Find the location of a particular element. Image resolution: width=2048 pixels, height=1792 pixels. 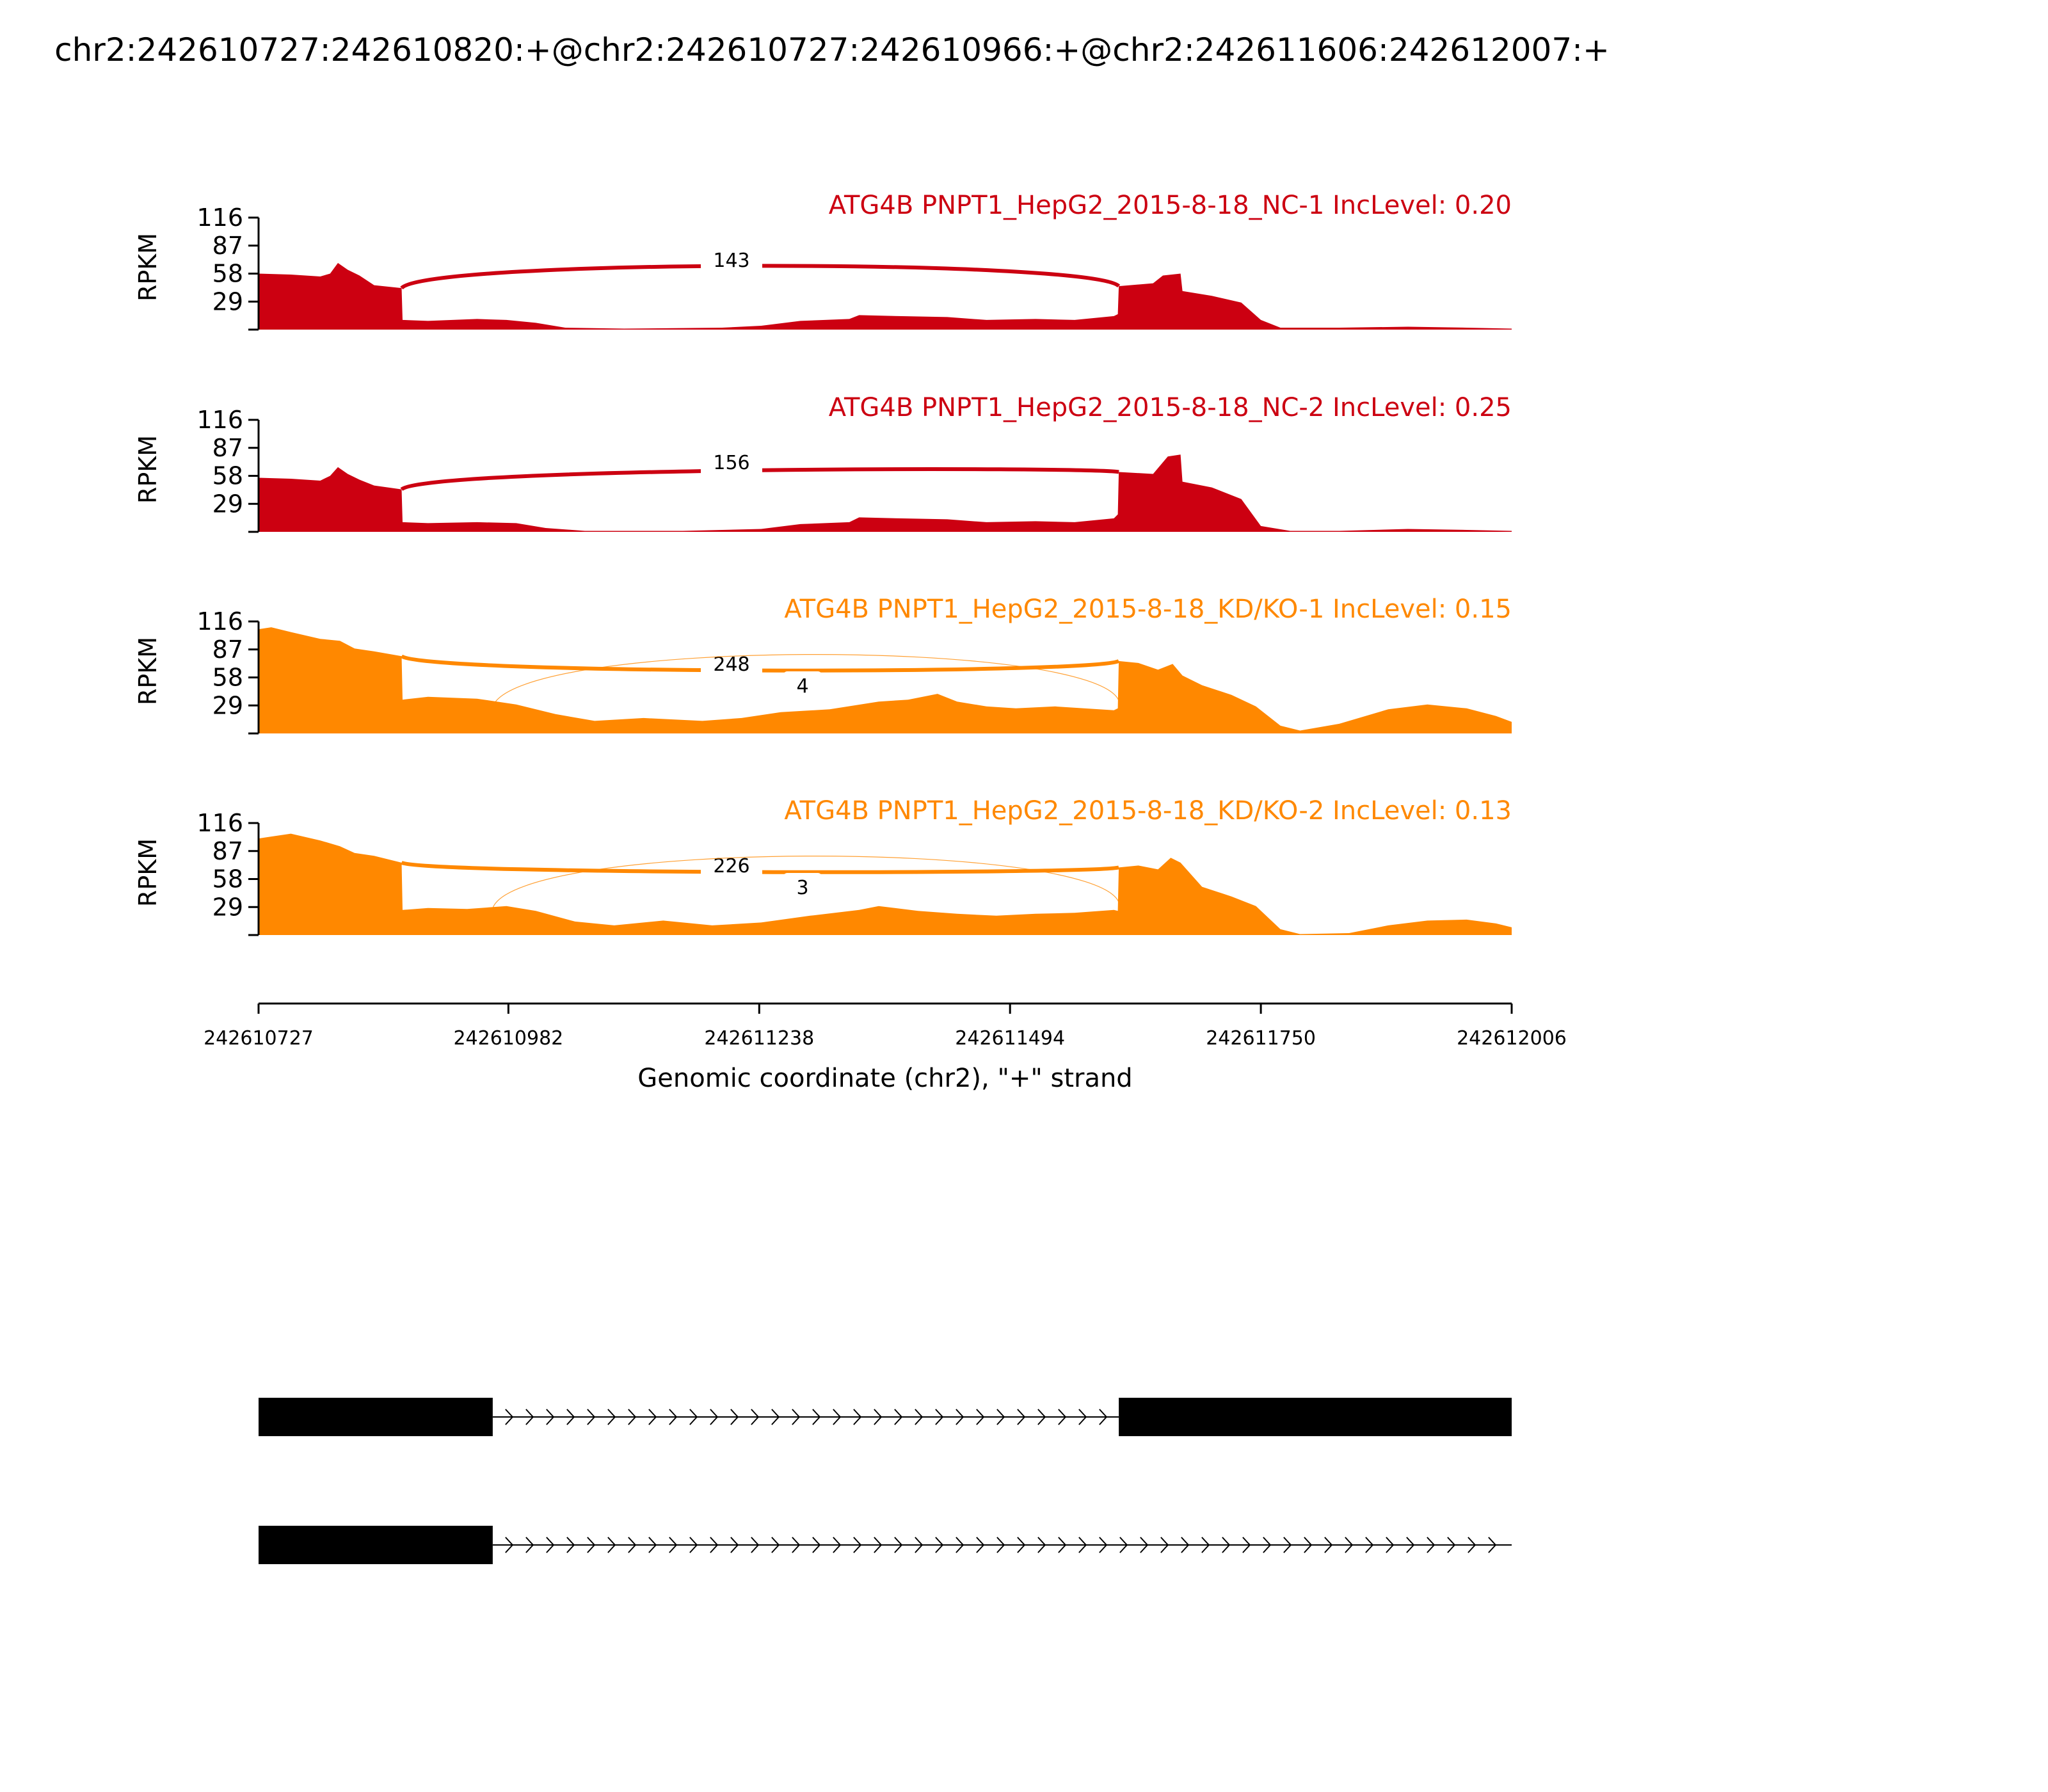

junction-count: 143 is located at coordinates (731, 261).